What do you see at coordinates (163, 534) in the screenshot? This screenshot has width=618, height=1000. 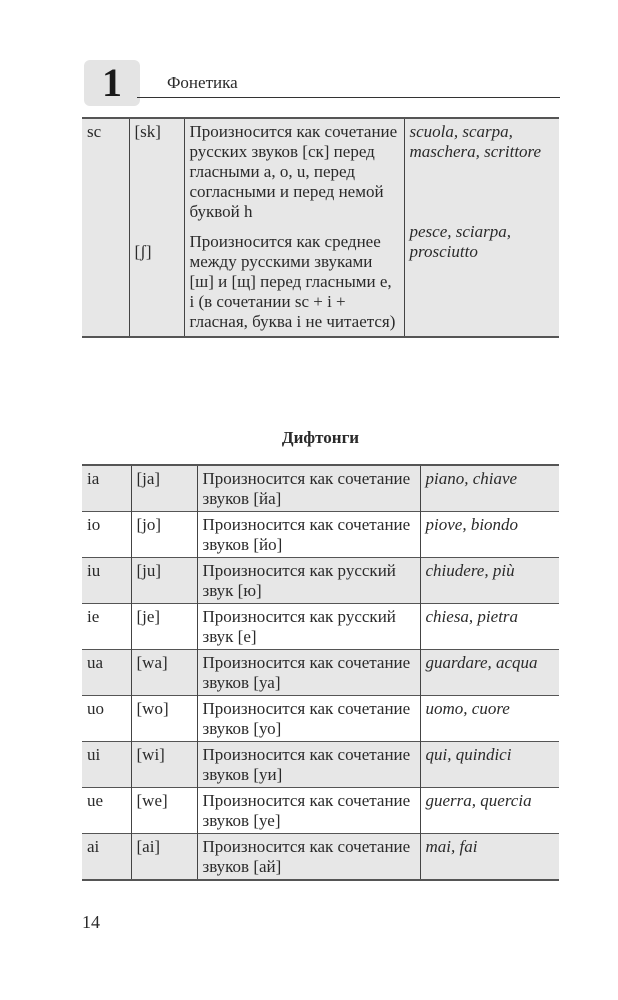 I see `sound-cell: [jo]` at bounding box center [163, 534].